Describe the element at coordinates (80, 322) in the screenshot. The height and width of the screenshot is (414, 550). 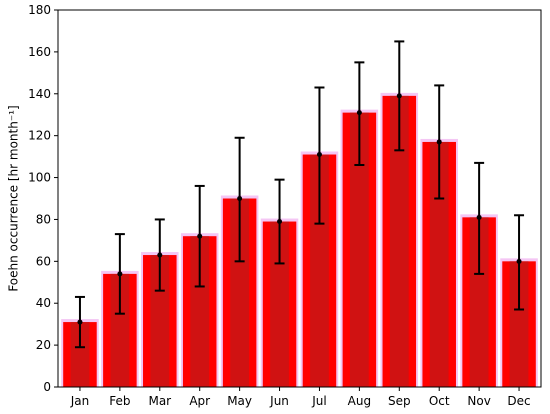
I see `mean-point-jan` at that location.